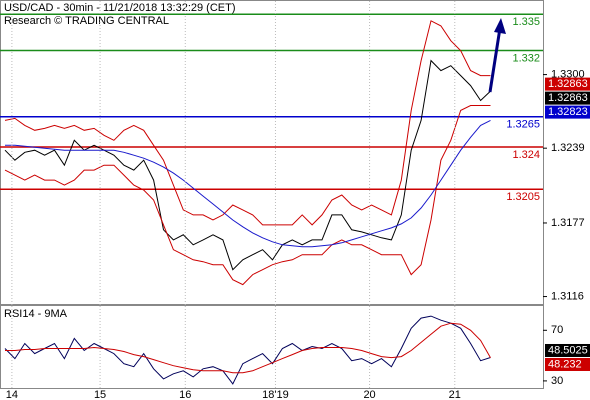 The image size is (590, 400). I want to click on x-tick-label: 20, so click(369, 394).